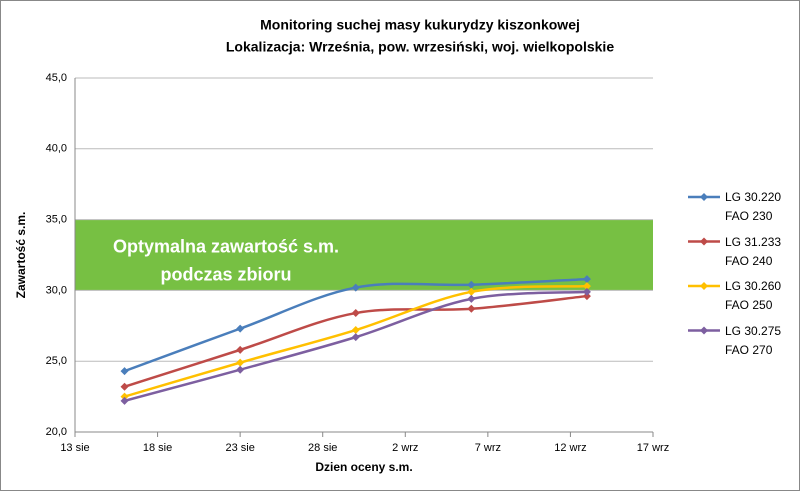 The height and width of the screenshot is (491, 800). I want to click on legend-entry: LG 30.220 FAO 230, so click(753, 206).